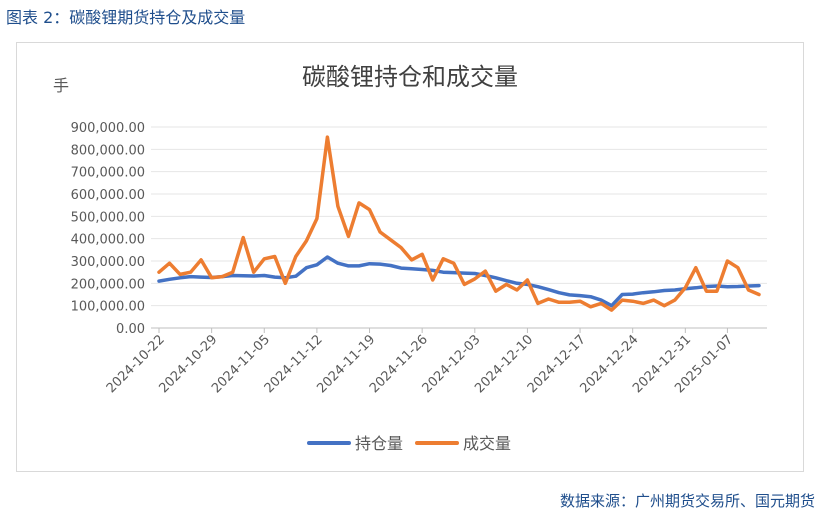 This screenshot has width=821, height=515. What do you see at coordinates (409, 443) in the screenshot?
I see `legend: 持仓量 成交量` at bounding box center [409, 443].